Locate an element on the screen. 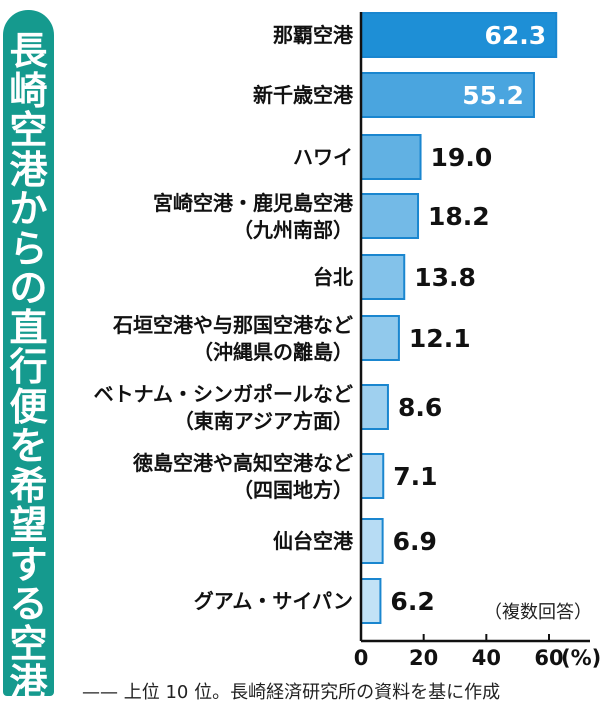 Image resolution: width=600 pixels, height=705 pixels. source-footer: —— 上位 10 位。長崎経済研究所の資料を基に作成 is located at coordinates (291, 692).